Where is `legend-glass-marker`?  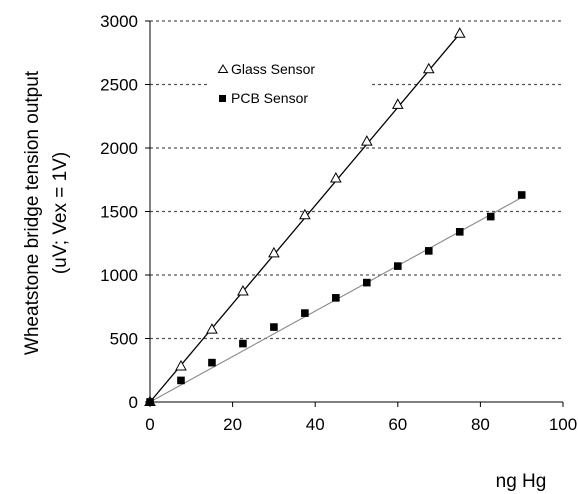
legend-glass-marker is located at coordinates (223, 68).